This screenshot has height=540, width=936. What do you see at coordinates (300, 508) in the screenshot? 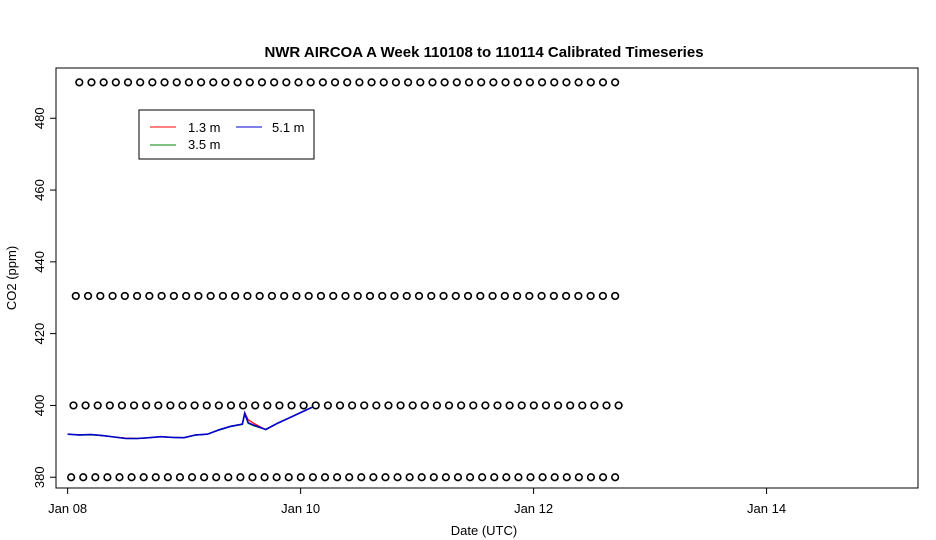
I see `x-tick-label-2: Jan 10` at bounding box center [300, 508].